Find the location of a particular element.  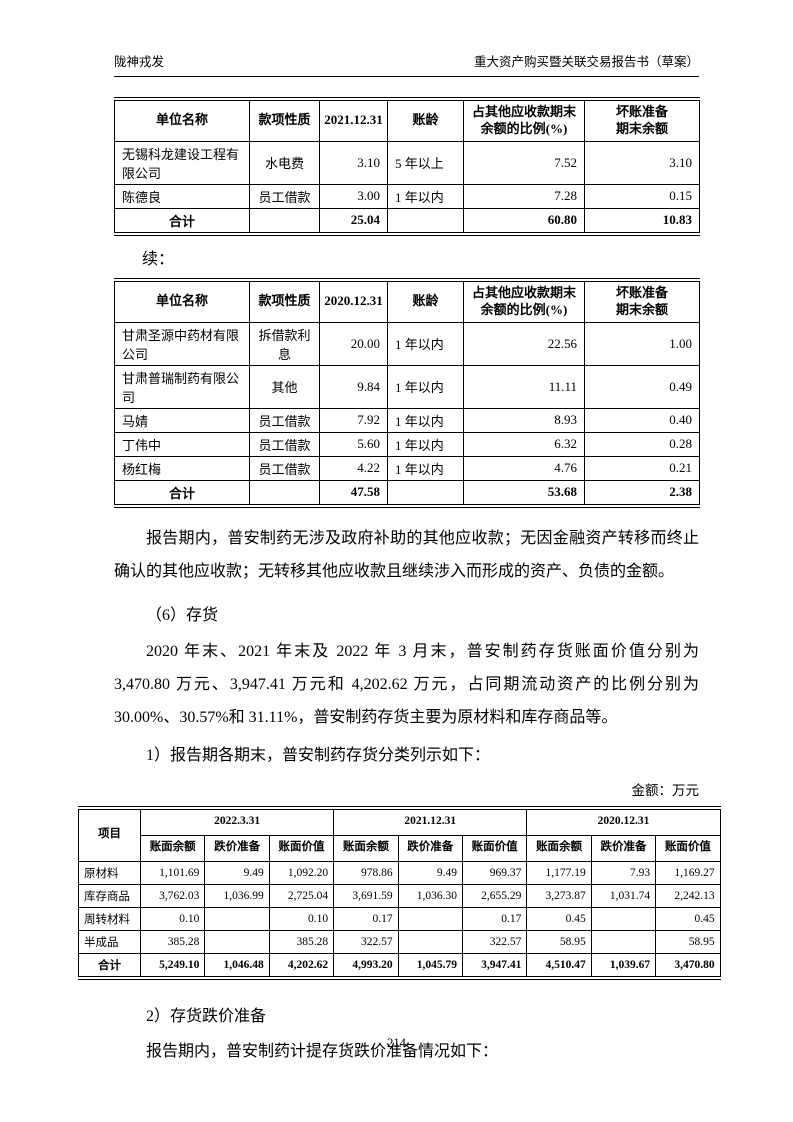

continuation-label: 续： is located at coordinates (158, 259).